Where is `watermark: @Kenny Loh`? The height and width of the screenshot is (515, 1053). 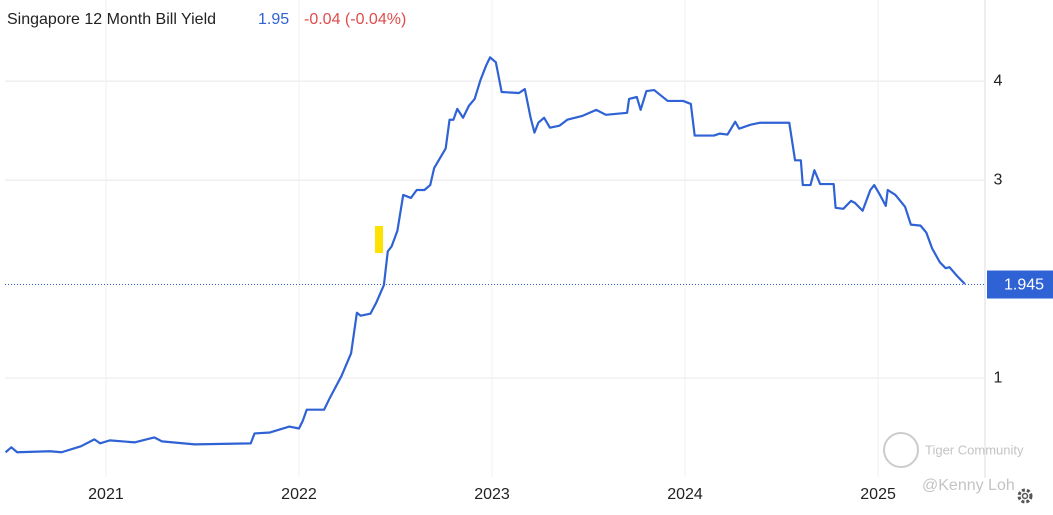 watermark: @Kenny Loh is located at coordinates (968, 485).